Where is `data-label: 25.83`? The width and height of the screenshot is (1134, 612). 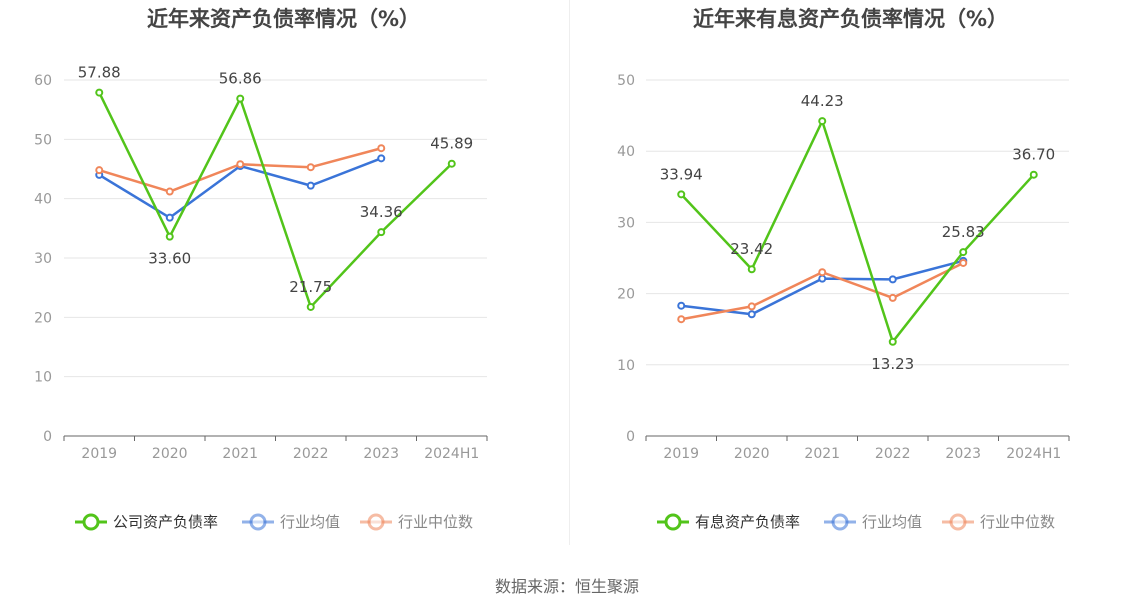 data-label: 25.83 is located at coordinates (963, 232).